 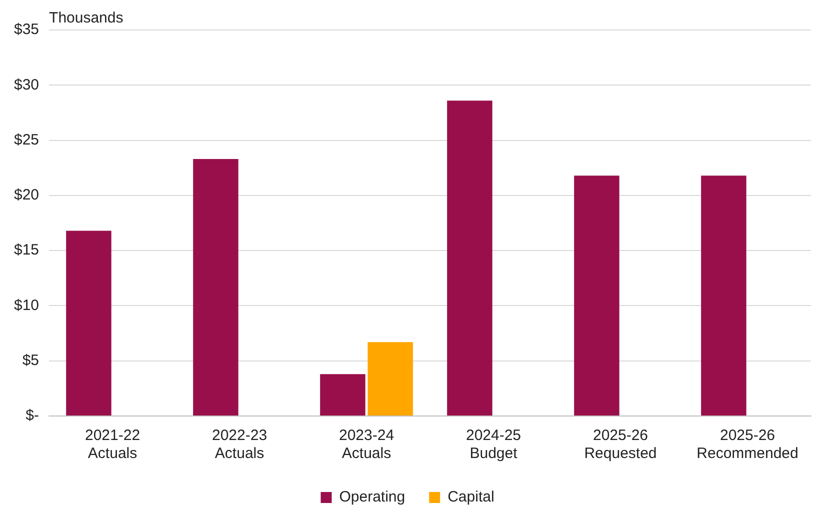 I want to click on x-tick-label: 2024-25 Budget, so click(x=494, y=444).